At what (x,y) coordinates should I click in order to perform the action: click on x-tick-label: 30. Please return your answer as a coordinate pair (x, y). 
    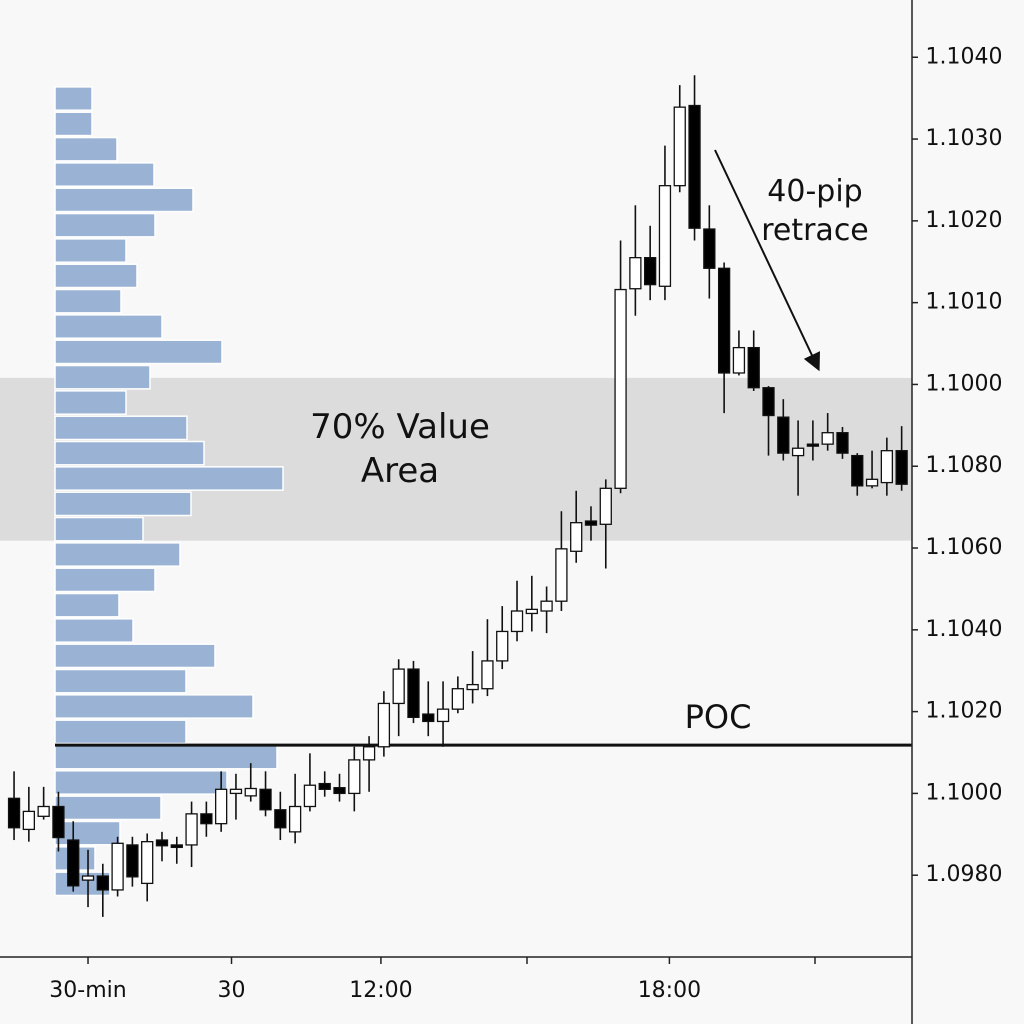
    Looking at the image, I should click on (232, 990).